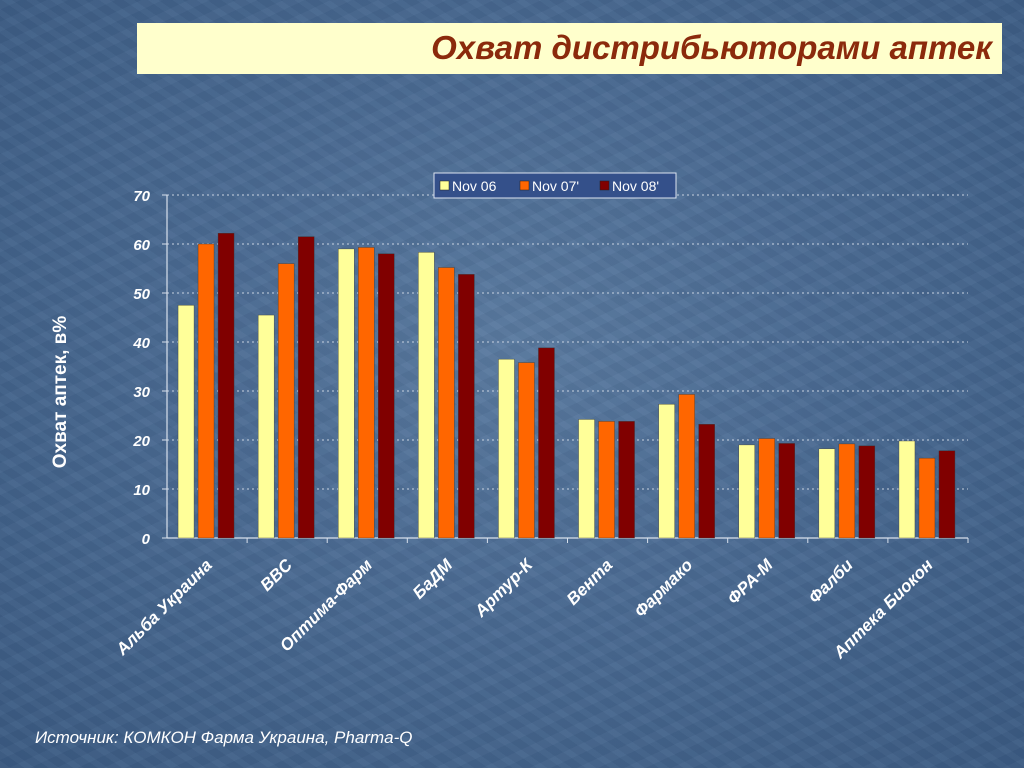 Image resolution: width=1024 pixels, height=768 pixels. What do you see at coordinates (474, 186) in the screenshot?
I see `legend-label: Nov 06` at bounding box center [474, 186].